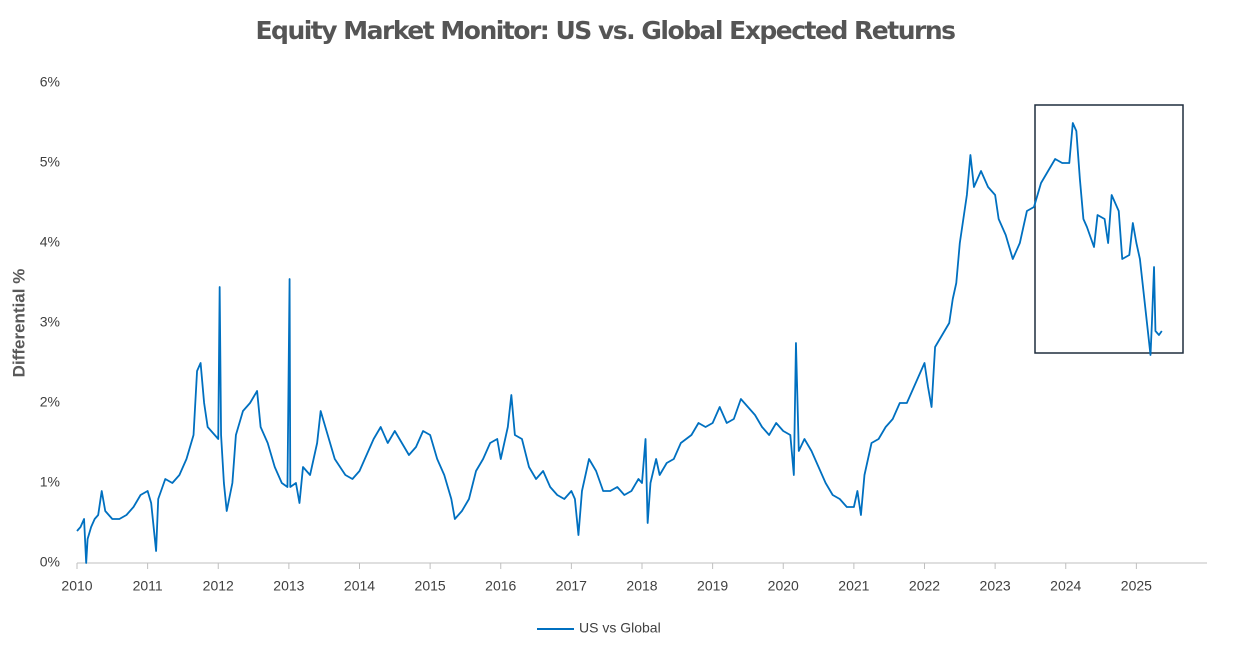  Describe the element at coordinates (218, 586) in the screenshot. I see `x-tick-label: 2012` at that location.